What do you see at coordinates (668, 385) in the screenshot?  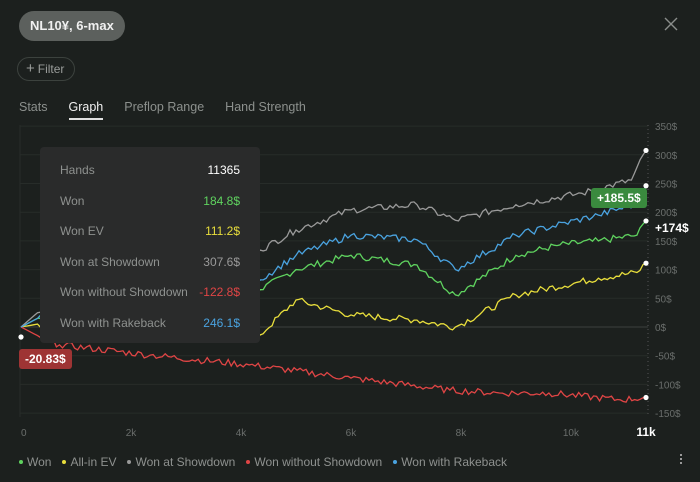 I see `y-tick-label: -100$` at bounding box center [668, 385].